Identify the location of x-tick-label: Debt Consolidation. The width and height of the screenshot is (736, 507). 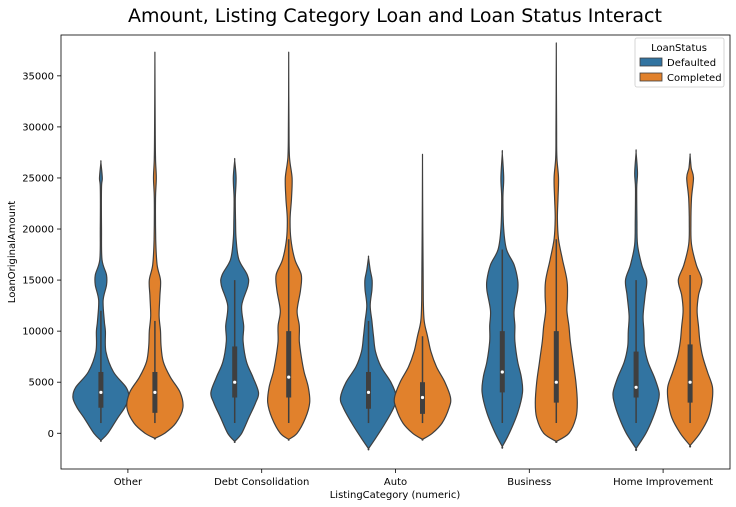
(261, 482).